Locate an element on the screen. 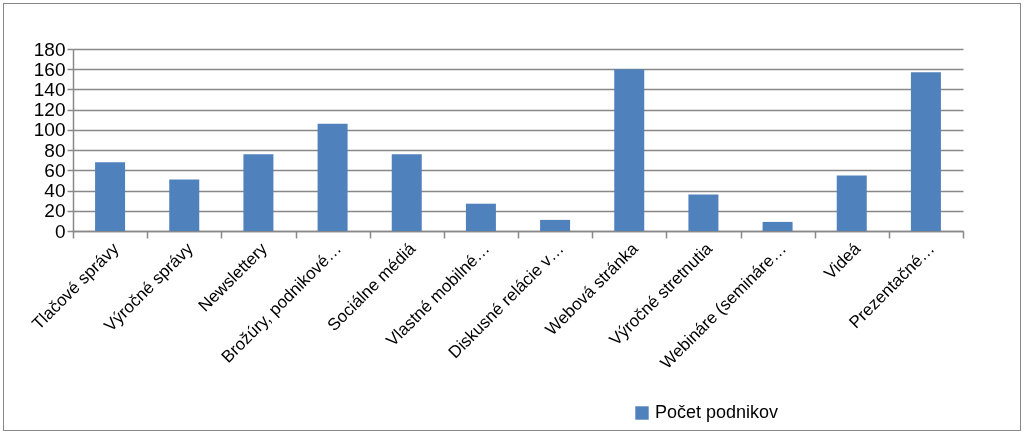  y-tick-label: 140 is located at coordinates (49, 89).